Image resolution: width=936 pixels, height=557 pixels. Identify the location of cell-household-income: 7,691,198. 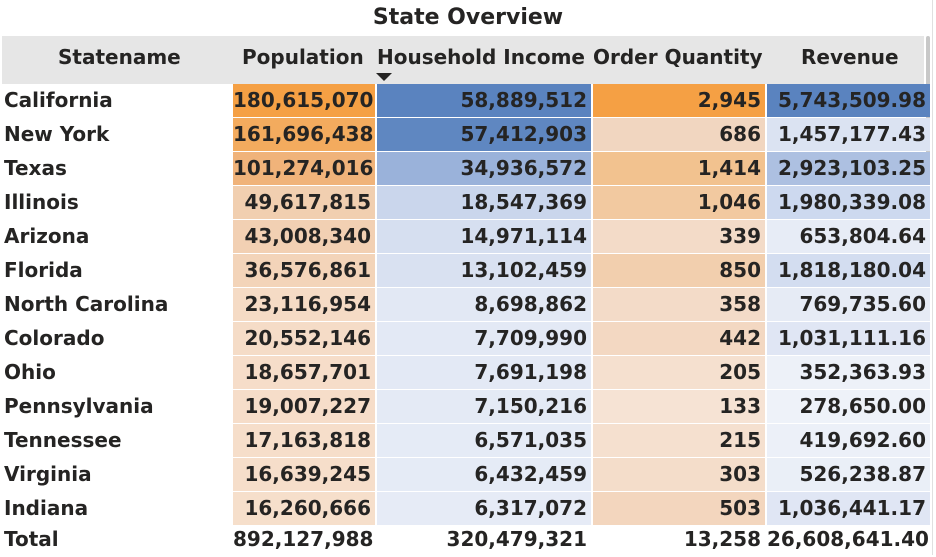
(484, 372).